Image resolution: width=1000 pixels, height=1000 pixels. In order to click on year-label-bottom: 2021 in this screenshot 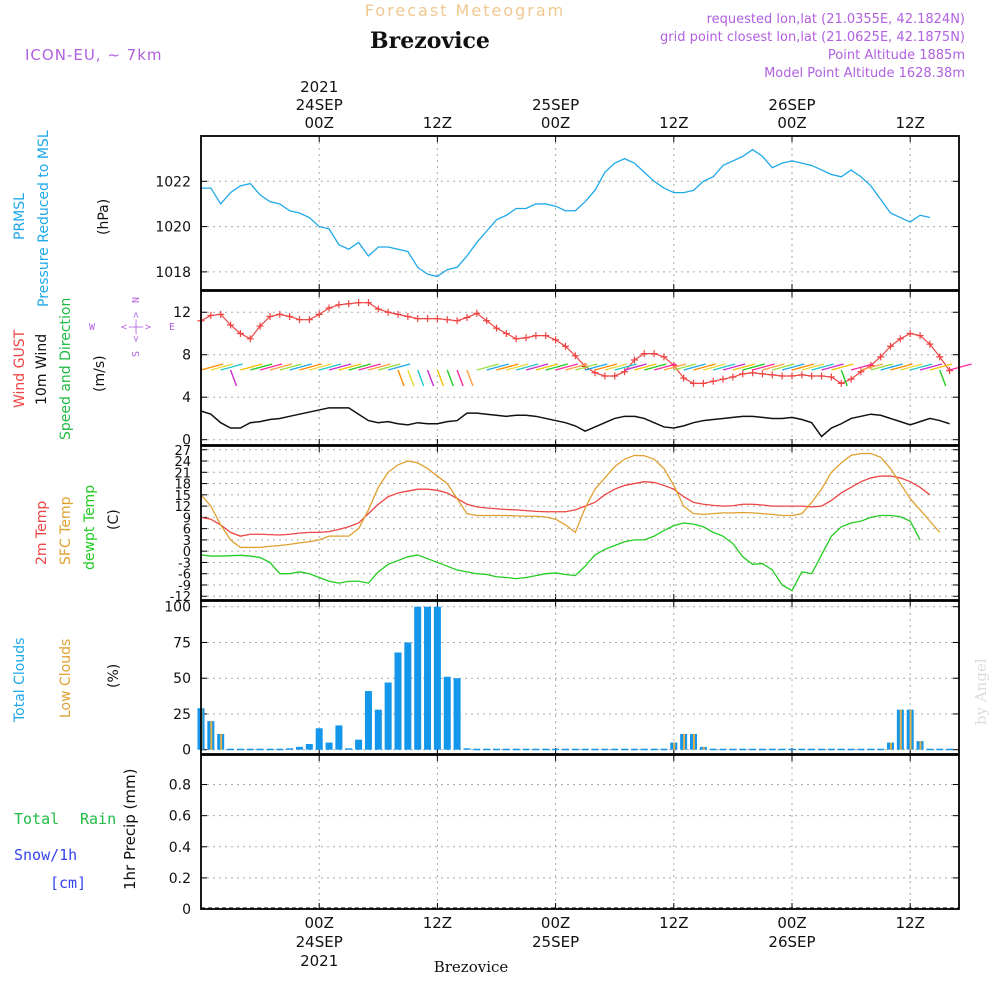, I will do `click(319, 961)`.